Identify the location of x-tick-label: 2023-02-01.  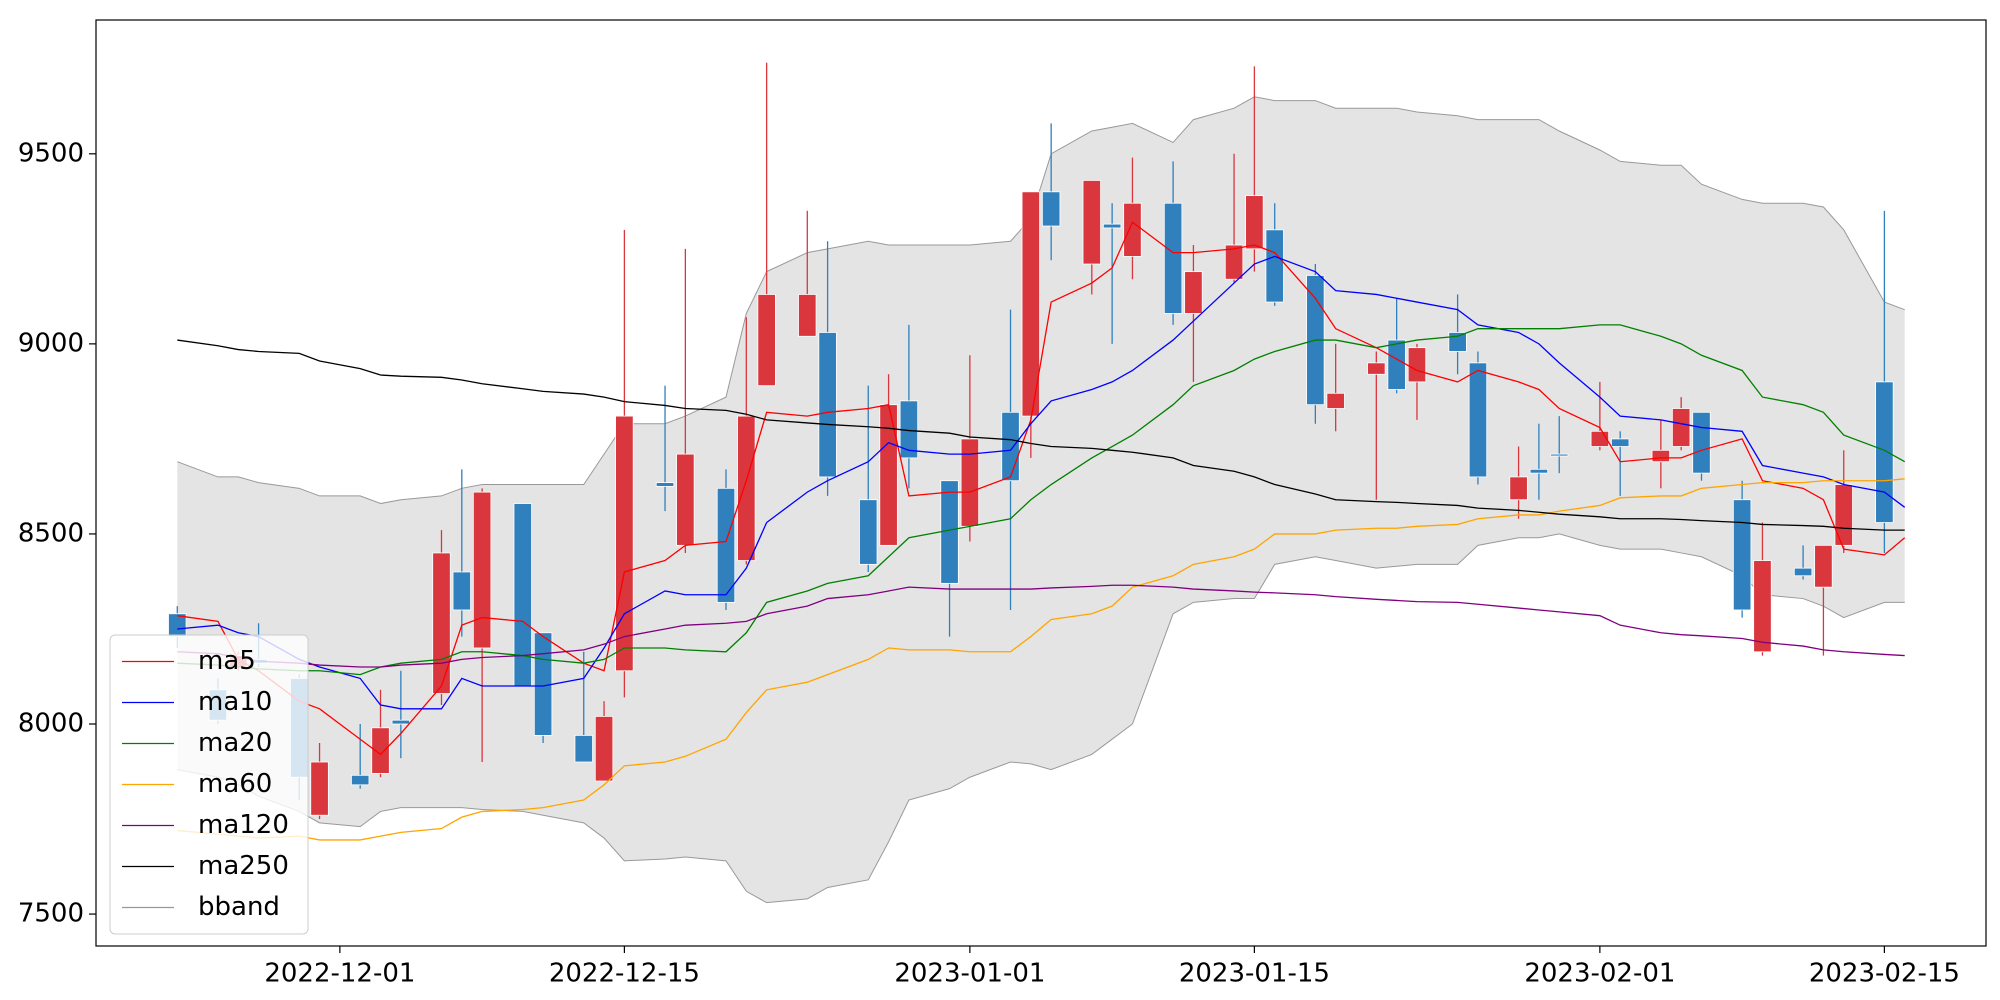
(1599, 974).